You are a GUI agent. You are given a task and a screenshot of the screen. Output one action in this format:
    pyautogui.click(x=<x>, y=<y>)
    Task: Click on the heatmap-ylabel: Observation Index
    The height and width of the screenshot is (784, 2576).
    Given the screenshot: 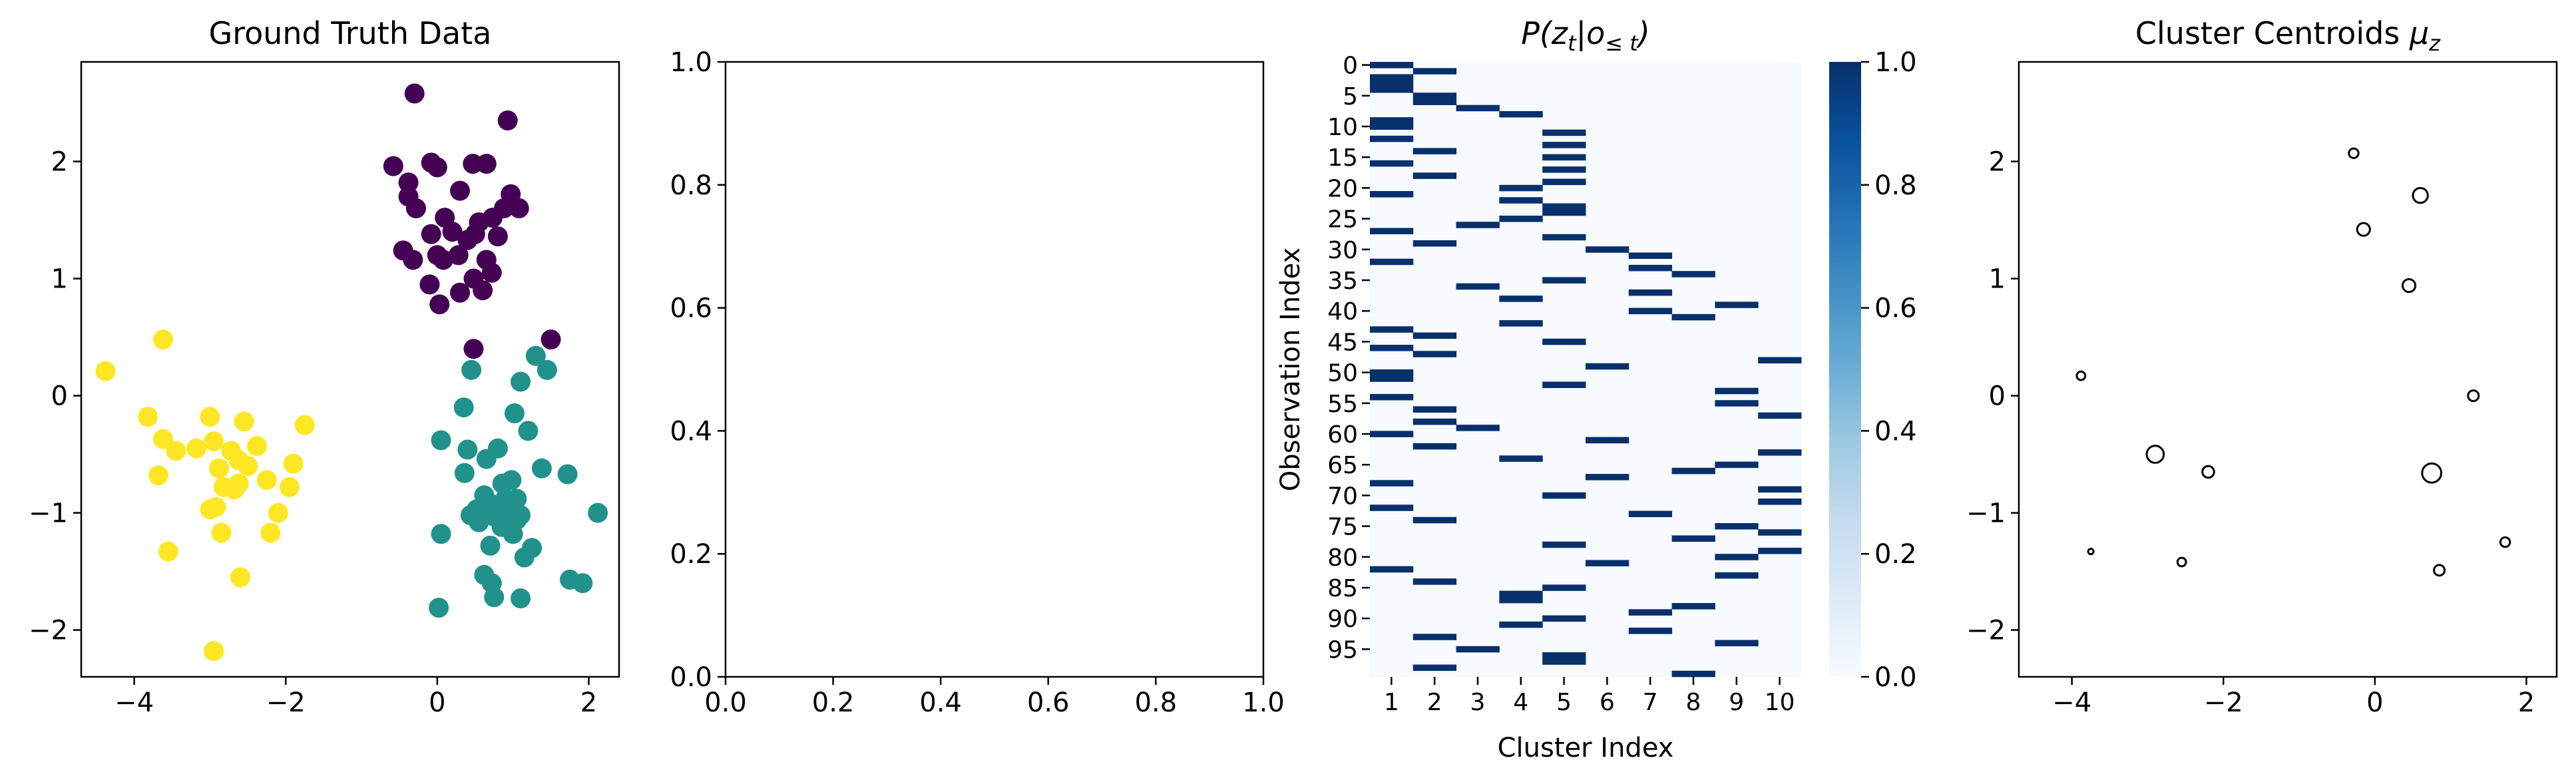 What is the action you would take?
    pyautogui.click(x=1290, y=369)
    